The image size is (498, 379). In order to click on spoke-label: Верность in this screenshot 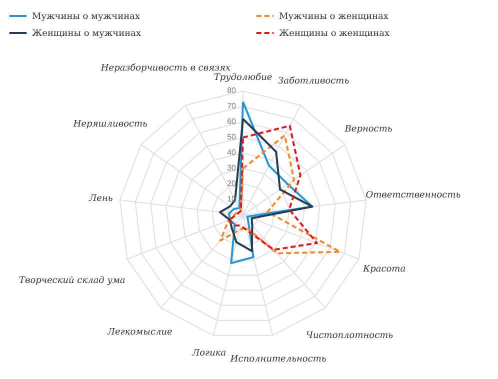, I will do `click(368, 129)`.